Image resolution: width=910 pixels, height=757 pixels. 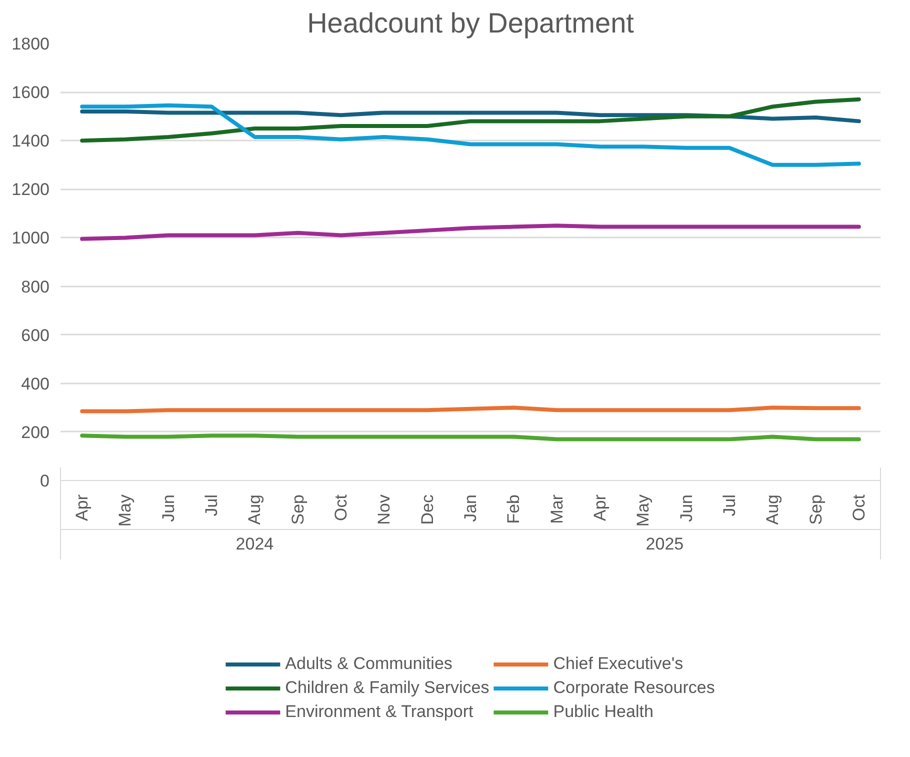 What do you see at coordinates (618, 664) in the screenshot?
I see `legend-label: Chief Executive's` at bounding box center [618, 664].